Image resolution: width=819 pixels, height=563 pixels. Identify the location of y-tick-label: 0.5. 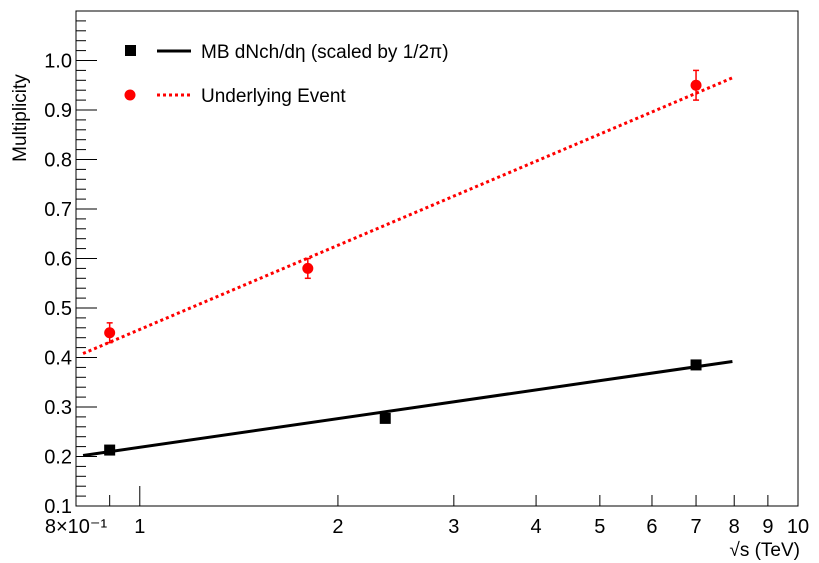
(58, 309).